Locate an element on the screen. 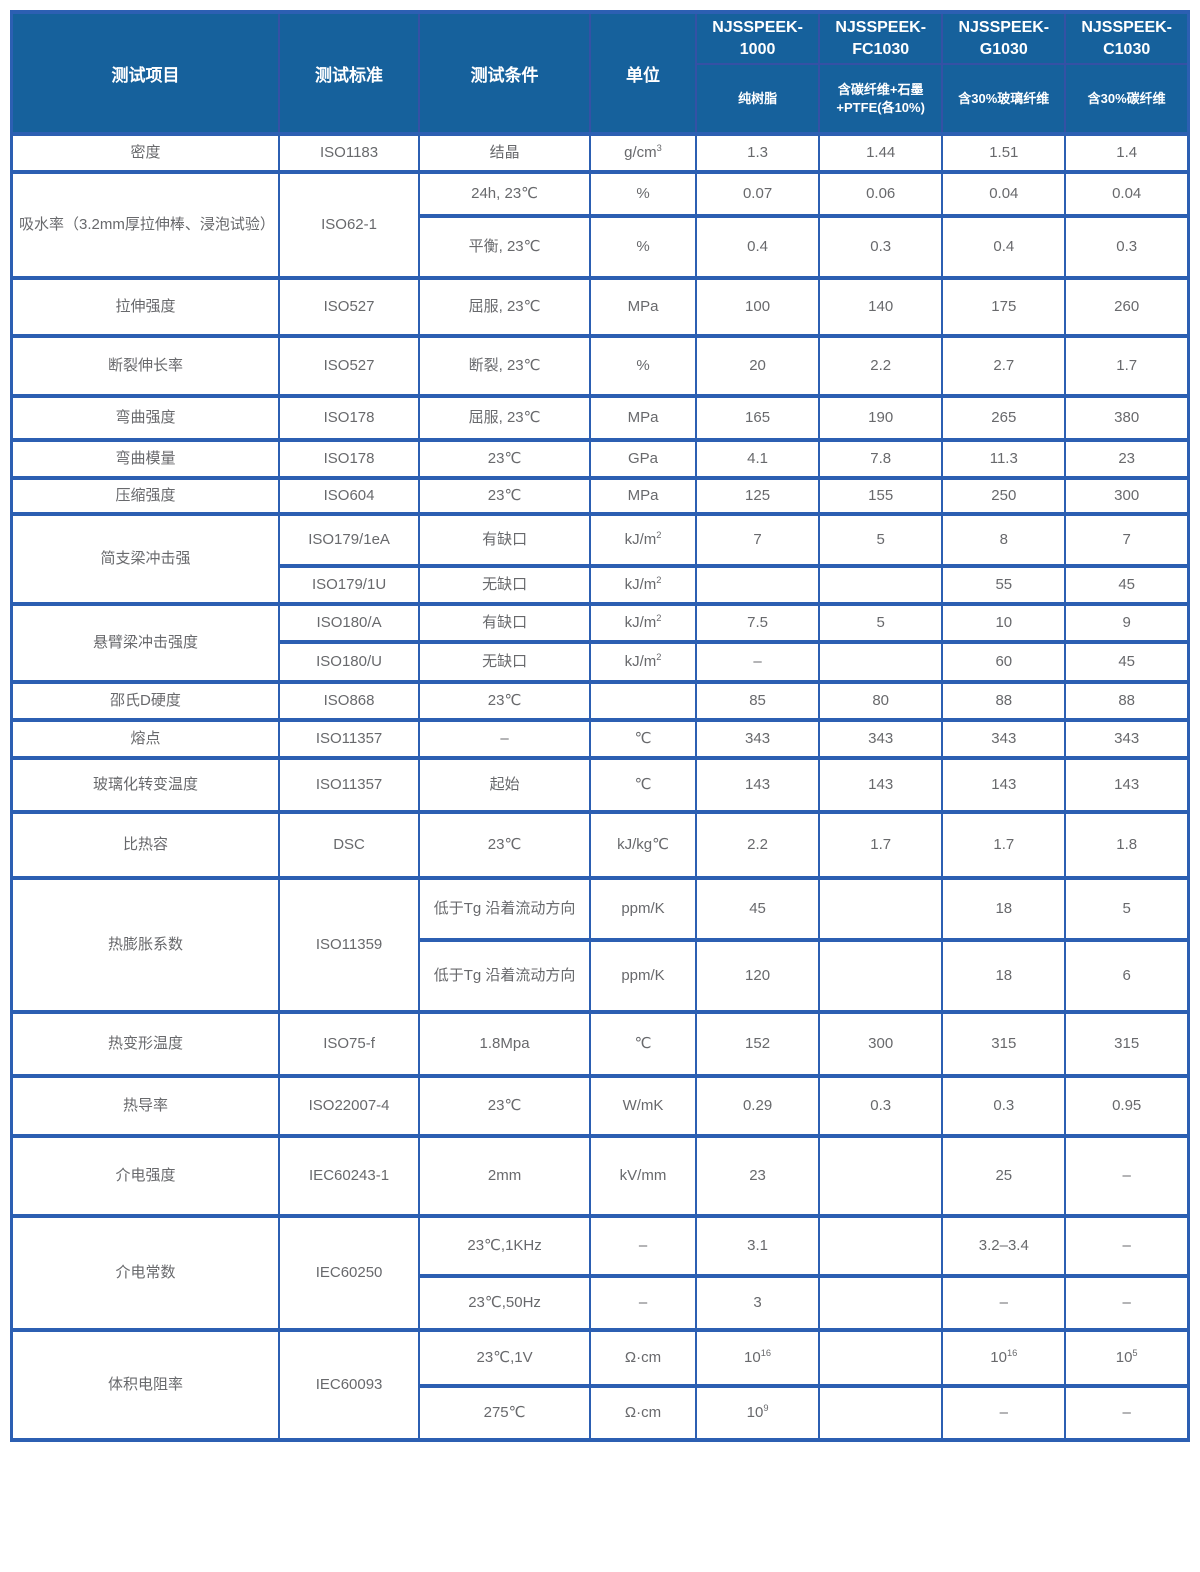 The height and width of the screenshot is (1572, 1200). cell-value: 1.51 is located at coordinates (1004, 153).